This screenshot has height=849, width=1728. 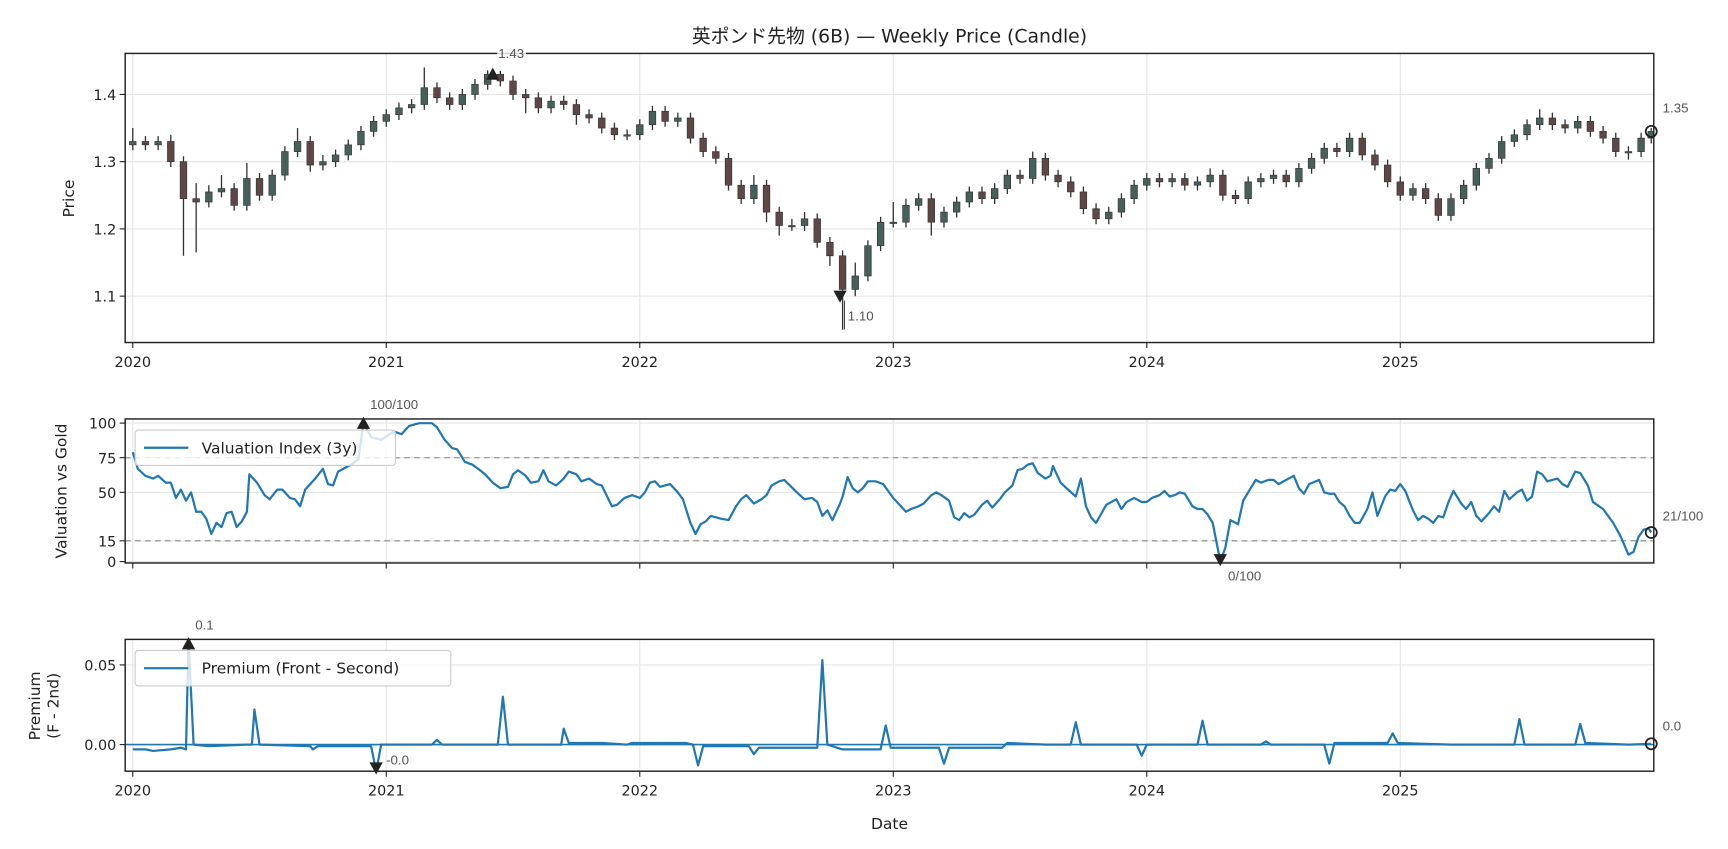 What do you see at coordinates (889, 36) in the screenshot?
I see `chart-title: 英ポンド先物 (6B) — Weekly Price (Candle)` at bounding box center [889, 36].